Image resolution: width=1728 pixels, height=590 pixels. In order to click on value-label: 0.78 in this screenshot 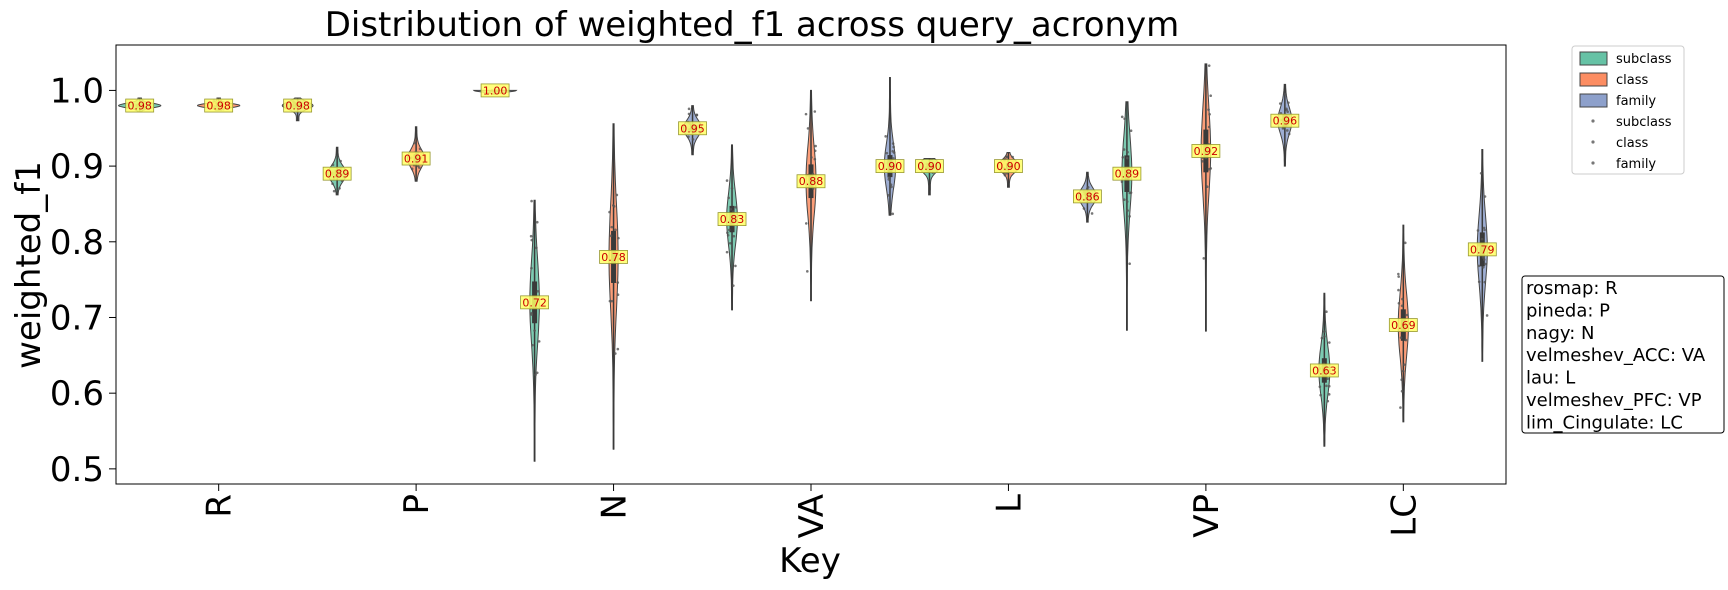, I will do `click(613, 257)`.